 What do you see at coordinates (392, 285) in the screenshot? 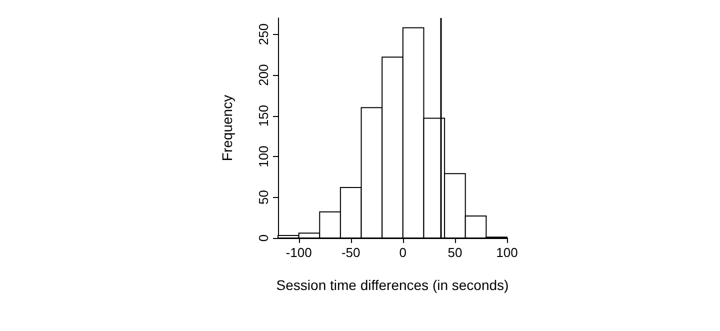
I see `x-axis-title: Session time differences (in seconds)` at bounding box center [392, 285].